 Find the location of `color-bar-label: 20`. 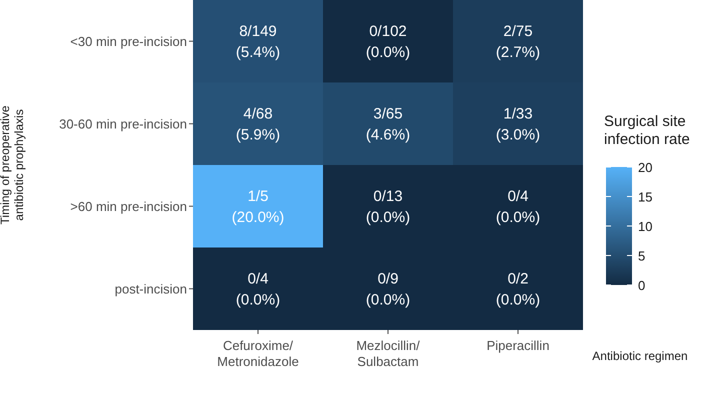

color-bar-label: 20 is located at coordinates (645, 167).